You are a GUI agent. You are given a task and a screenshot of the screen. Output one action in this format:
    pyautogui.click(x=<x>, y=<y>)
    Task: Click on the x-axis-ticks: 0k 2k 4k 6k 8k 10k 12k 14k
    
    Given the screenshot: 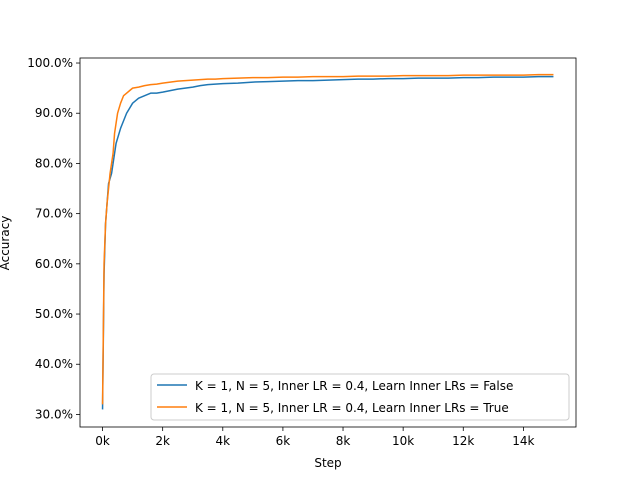 What is the action you would take?
    pyautogui.click(x=315, y=437)
    